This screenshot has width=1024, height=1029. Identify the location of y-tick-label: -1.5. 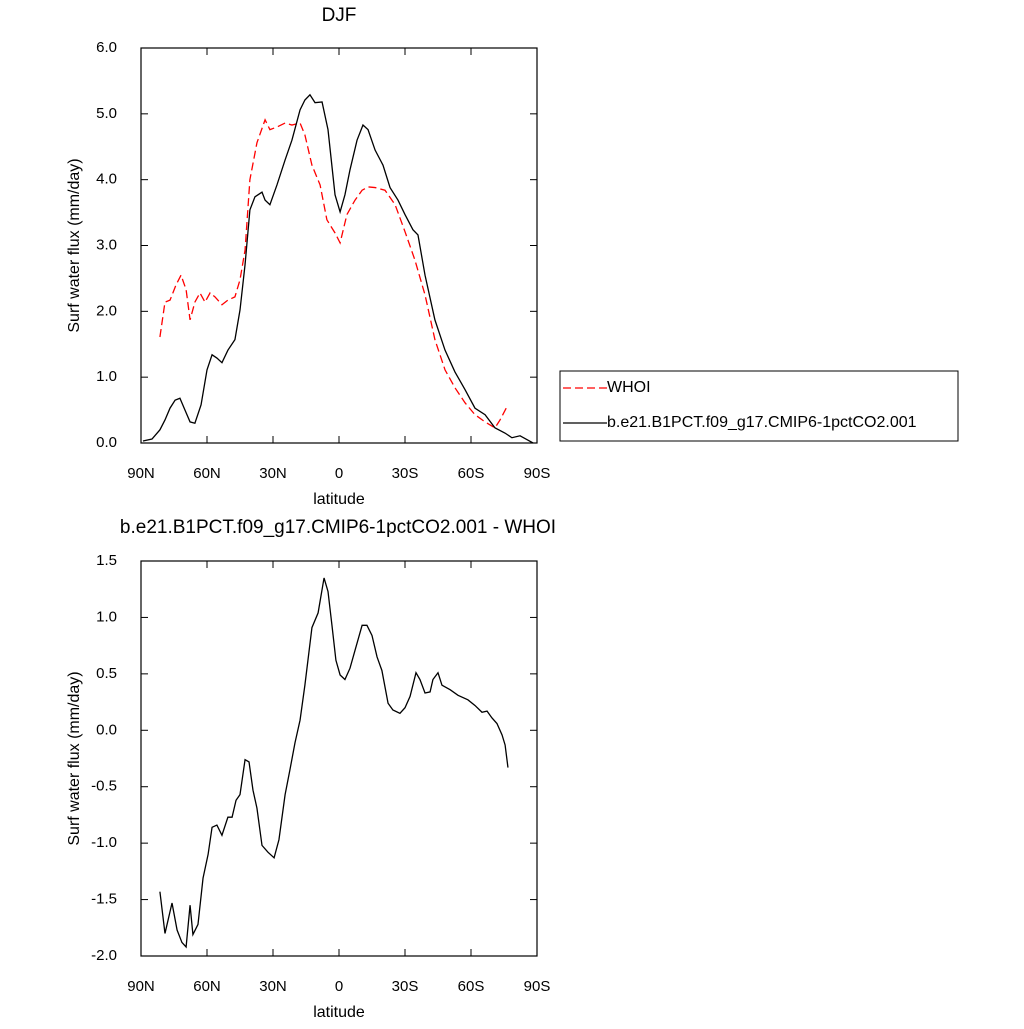
(104, 899).